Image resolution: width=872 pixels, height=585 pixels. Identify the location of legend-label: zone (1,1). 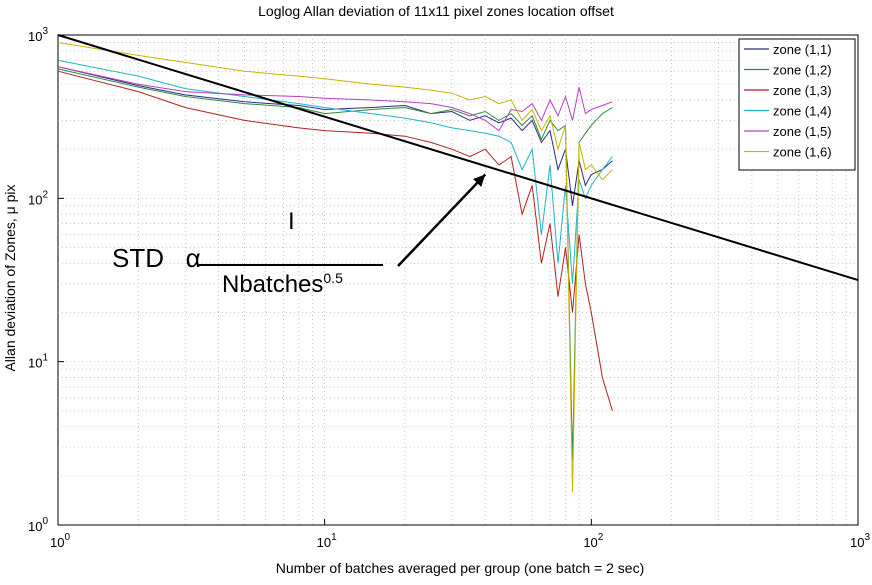
(802, 49).